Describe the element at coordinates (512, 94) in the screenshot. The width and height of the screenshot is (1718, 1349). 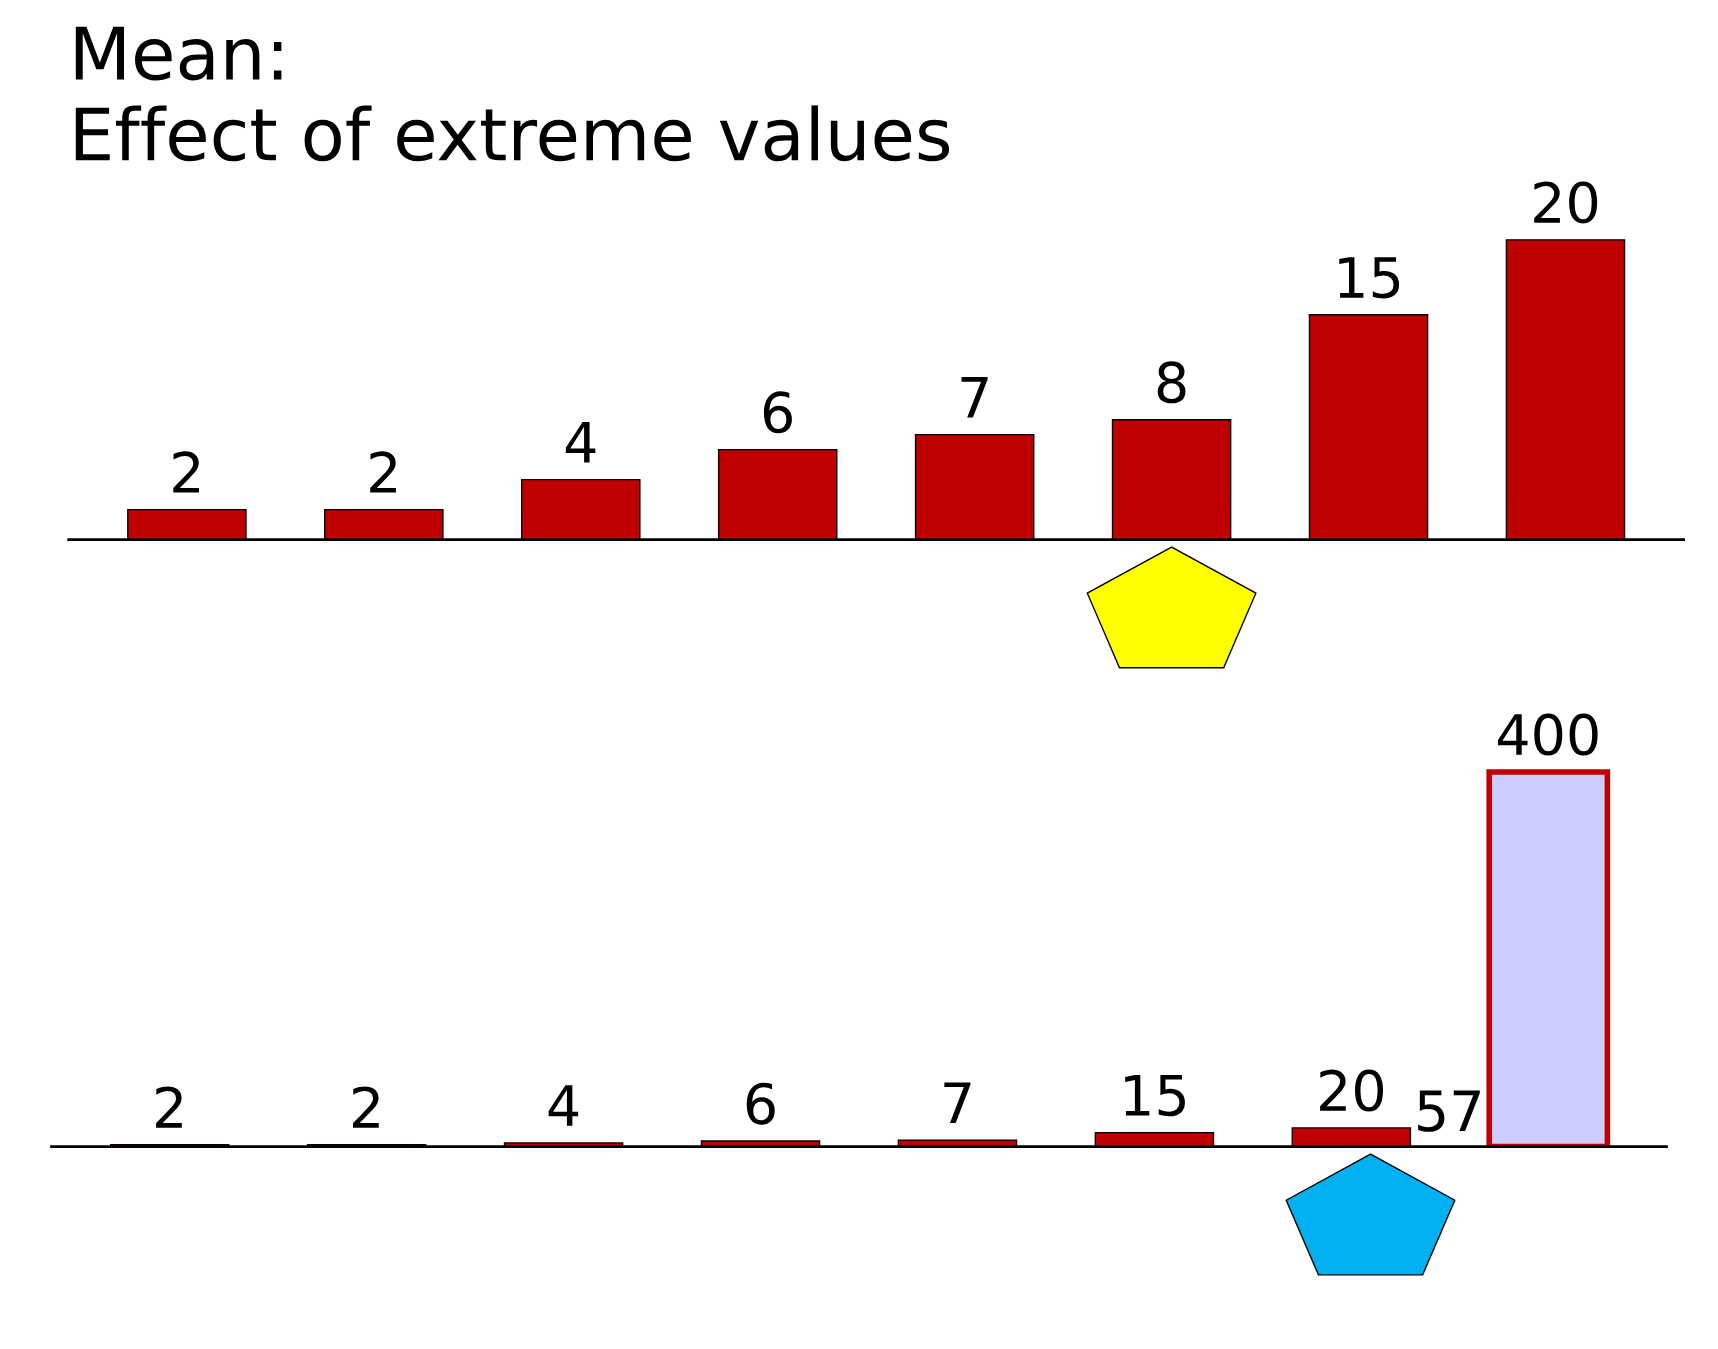
I see `chart-title: Mean: Effect of extreme values` at that location.